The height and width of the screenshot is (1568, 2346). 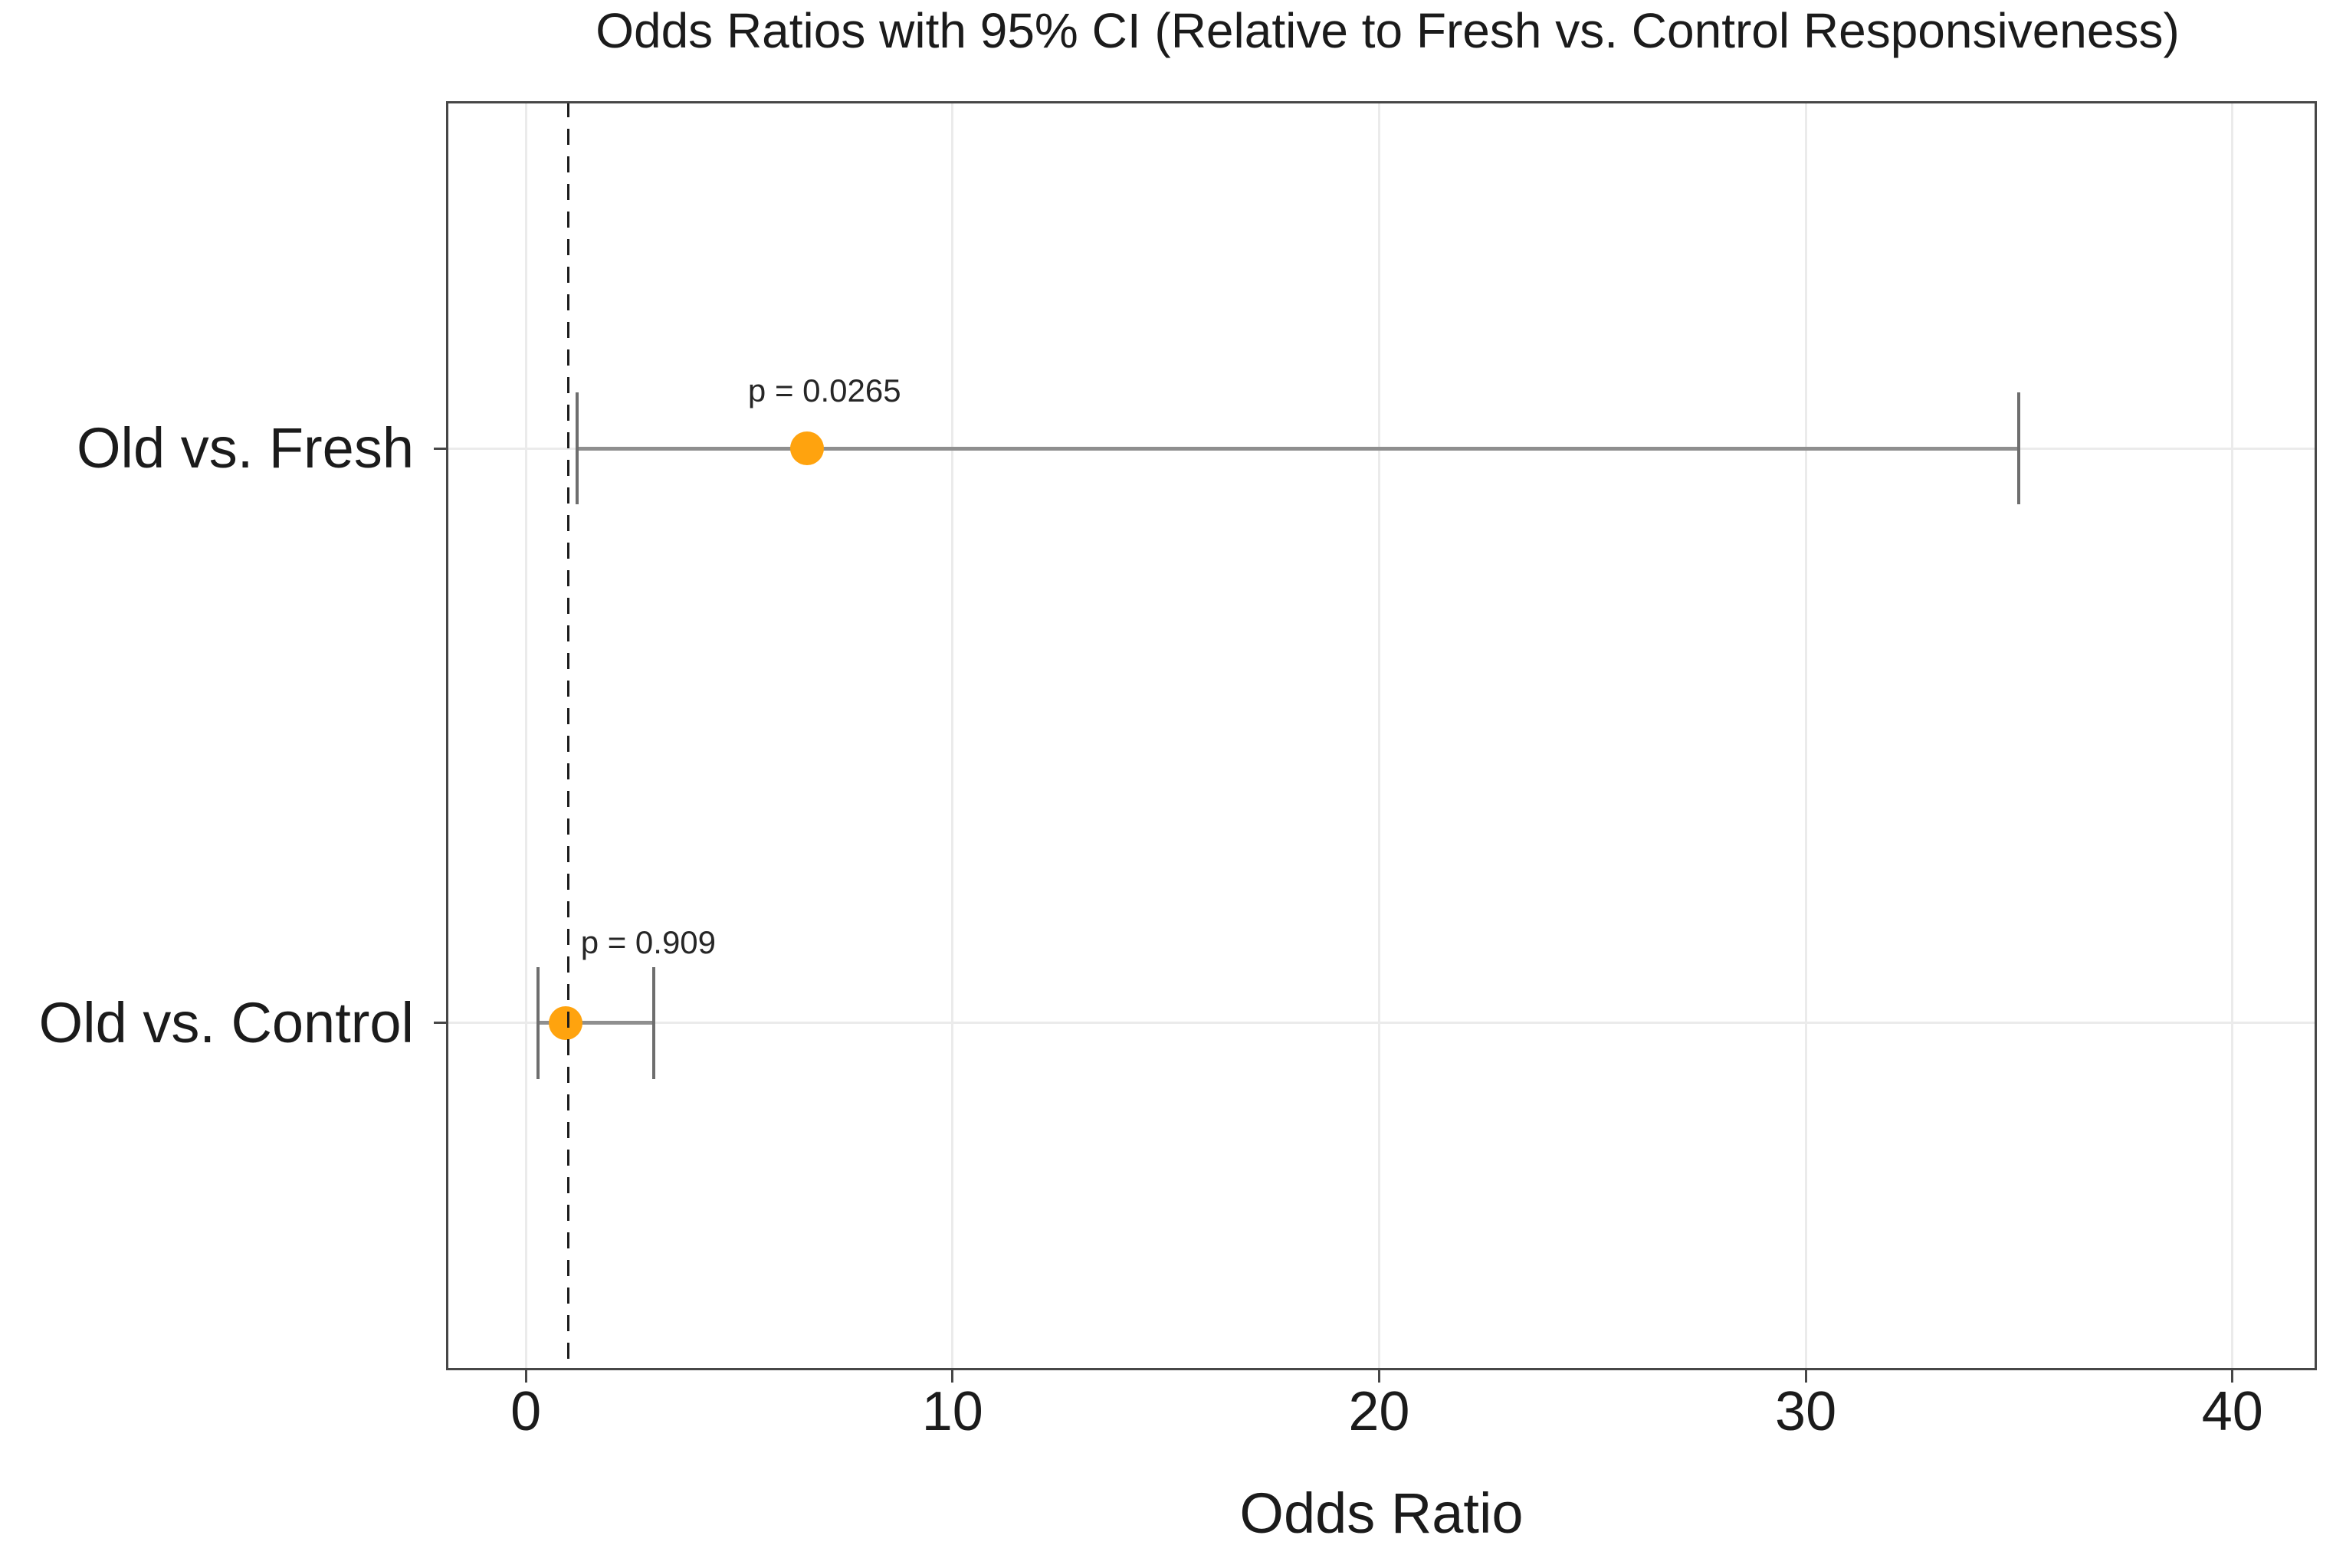 What do you see at coordinates (2232, 1411) in the screenshot?
I see `x-tick-label: 40` at bounding box center [2232, 1411].